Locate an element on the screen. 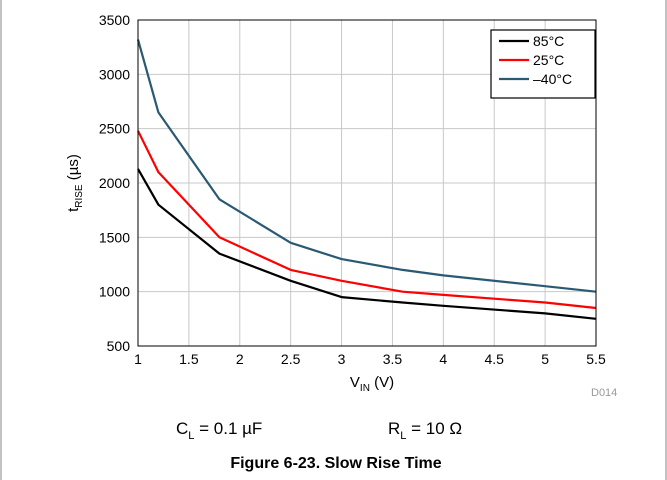 The image size is (667, 480). y-tick-labels: 500 1000 1500 2000 2500 3000 3500 is located at coordinates (114, 183).